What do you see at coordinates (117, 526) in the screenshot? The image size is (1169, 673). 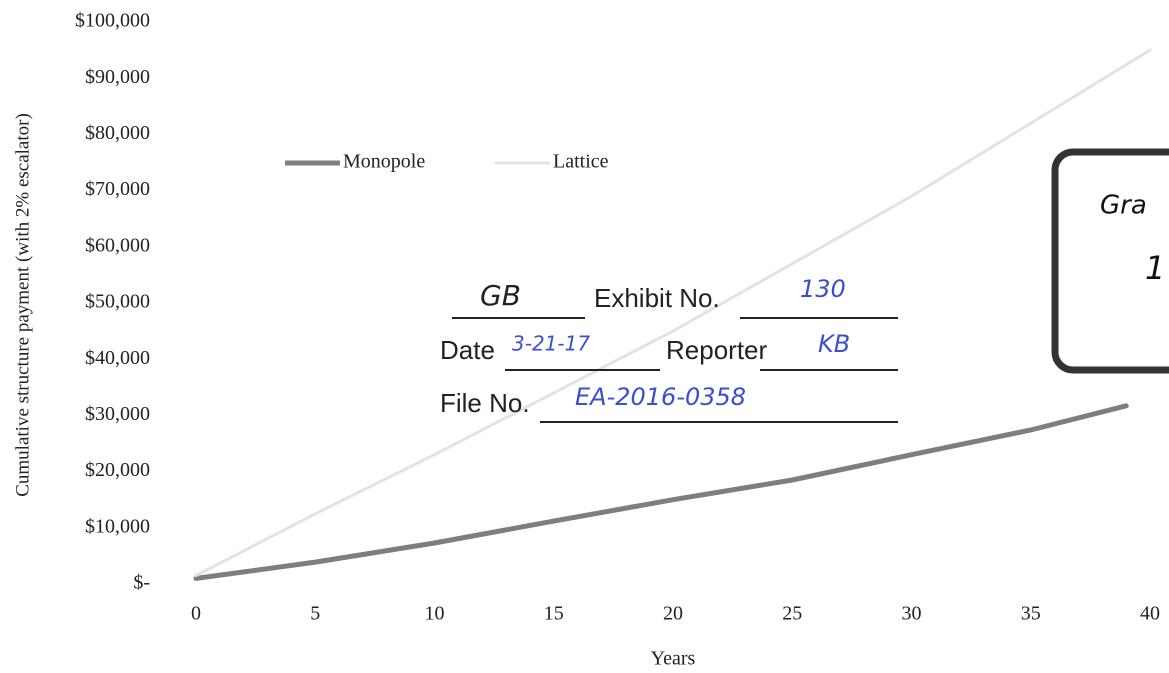 I see `y-tick-label: $10,000` at bounding box center [117, 526].